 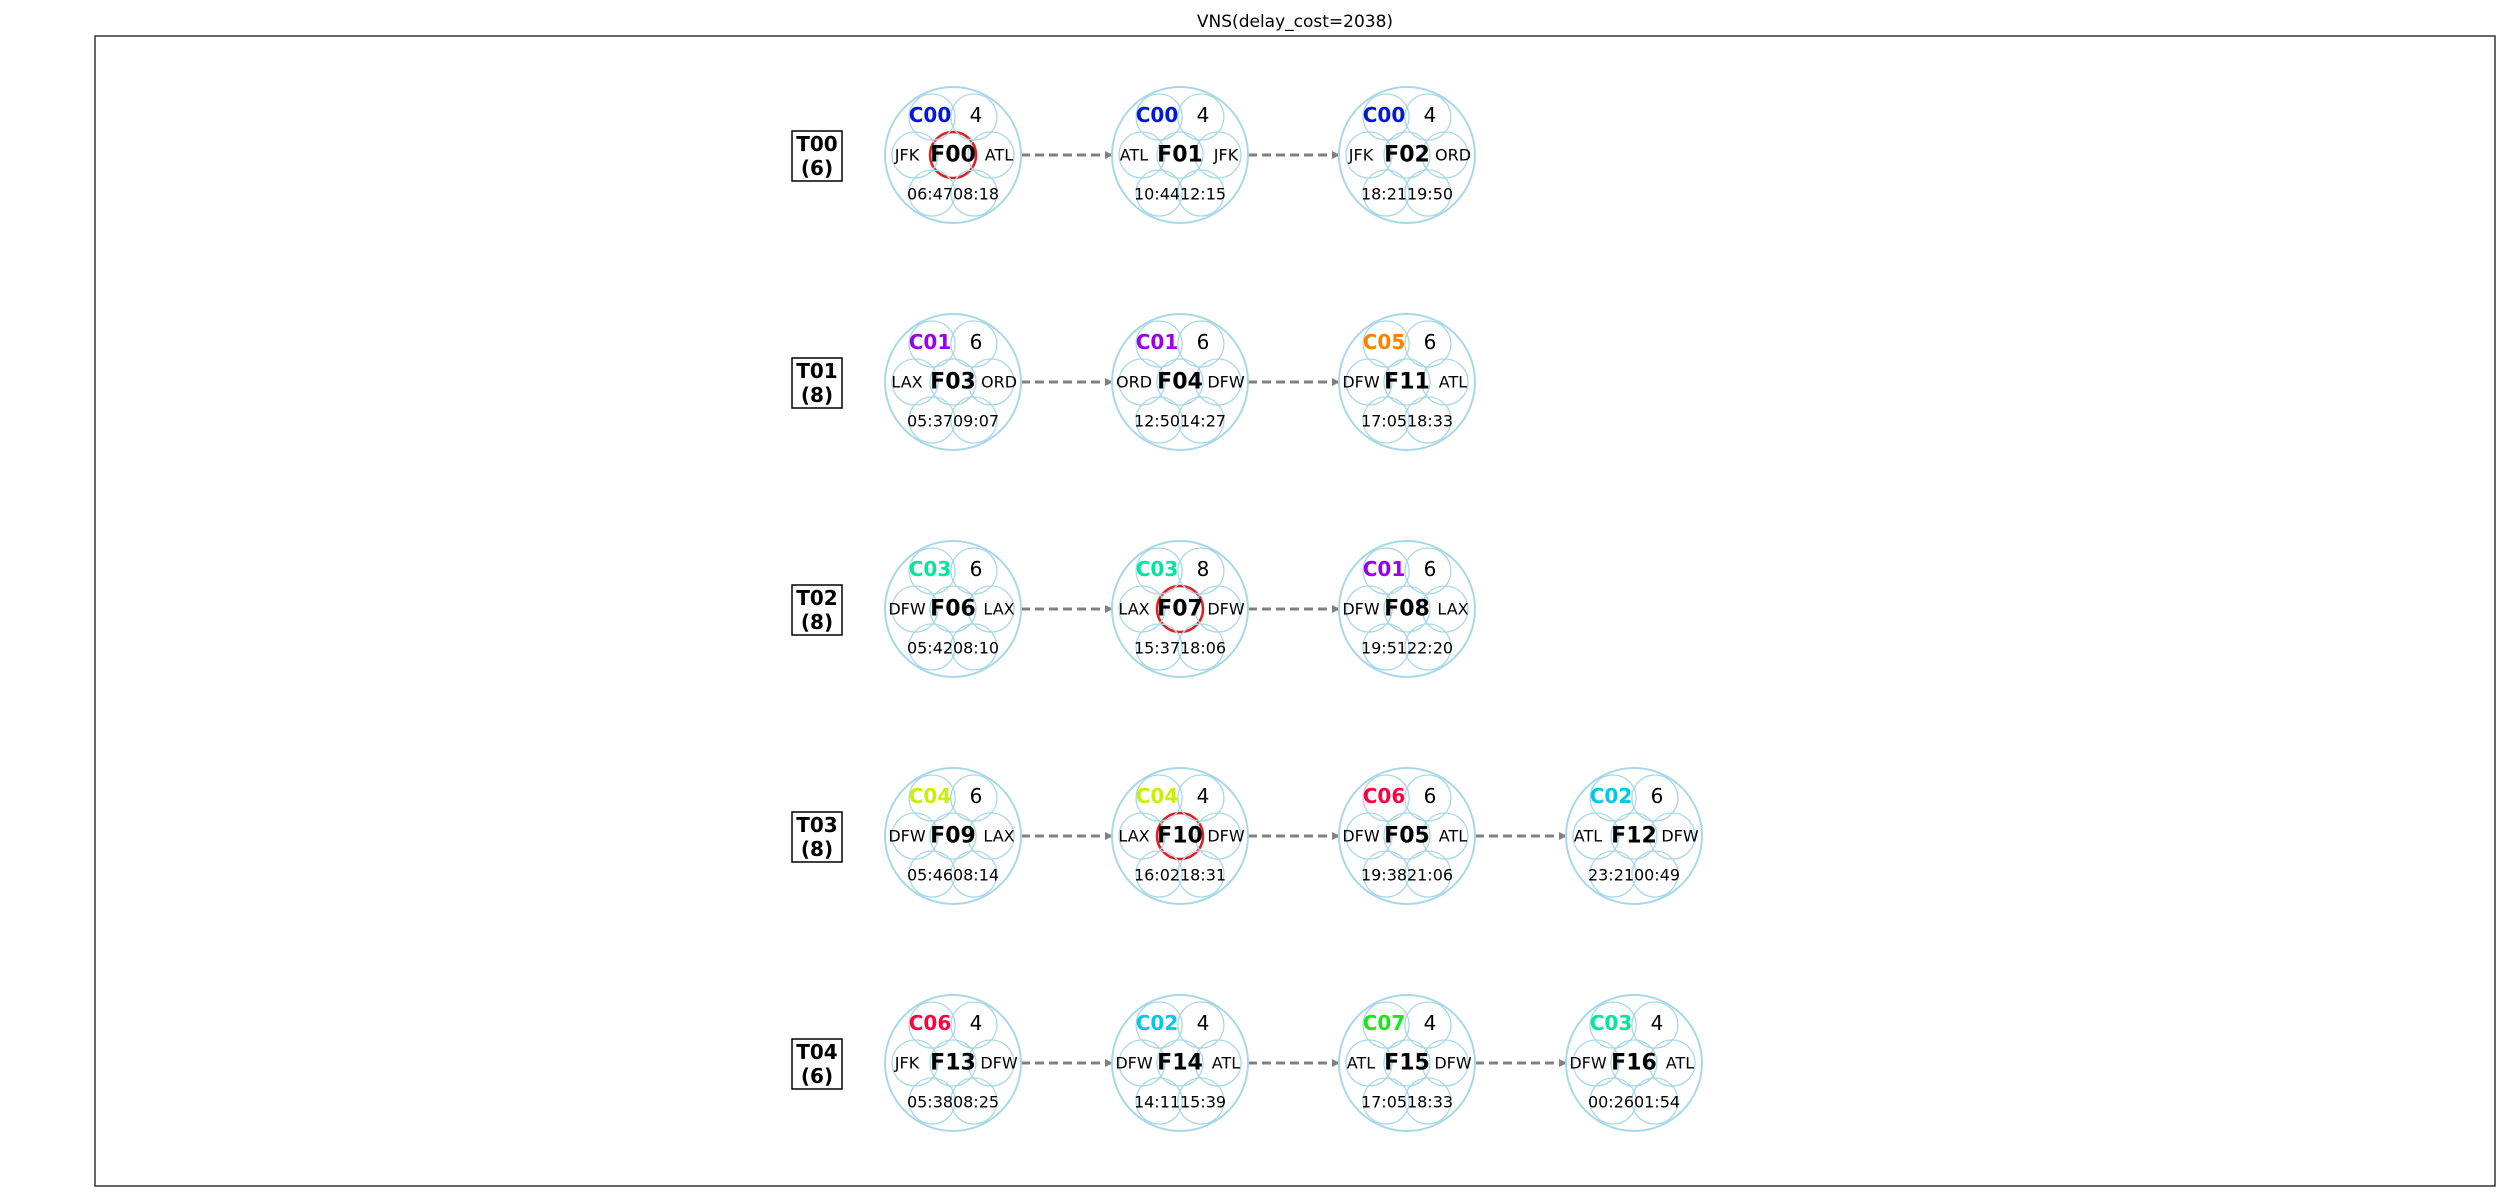 What do you see at coordinates (817, 622) in the screenshot?
I see `truck-value: (8)` at bounding box center [817, 622].